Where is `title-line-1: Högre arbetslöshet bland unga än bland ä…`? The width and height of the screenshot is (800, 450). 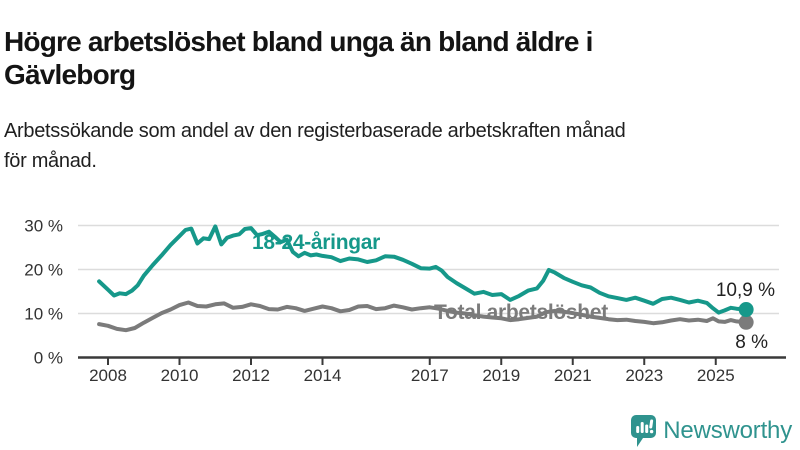
title-line-1: Högre arbetslöshet bland unga än bland ä… is located at coordinates (298, 41).